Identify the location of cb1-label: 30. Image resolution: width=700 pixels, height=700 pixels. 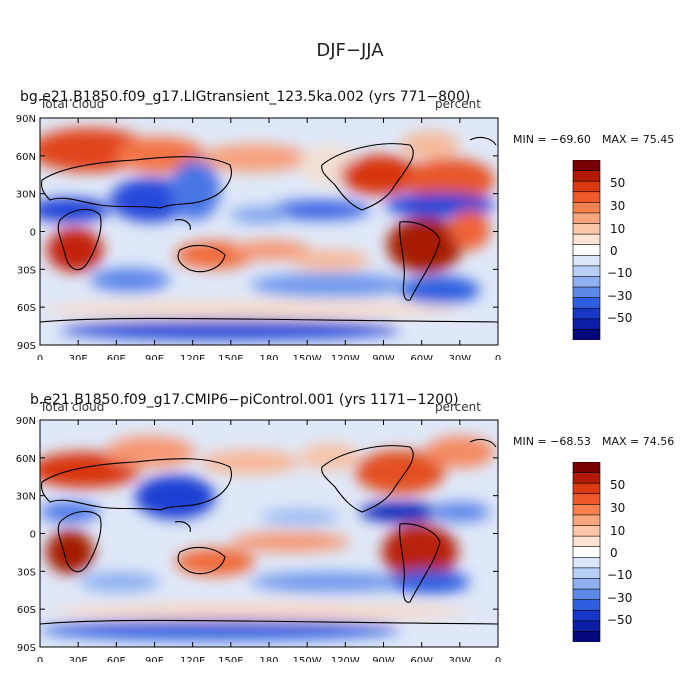
(618, 206).